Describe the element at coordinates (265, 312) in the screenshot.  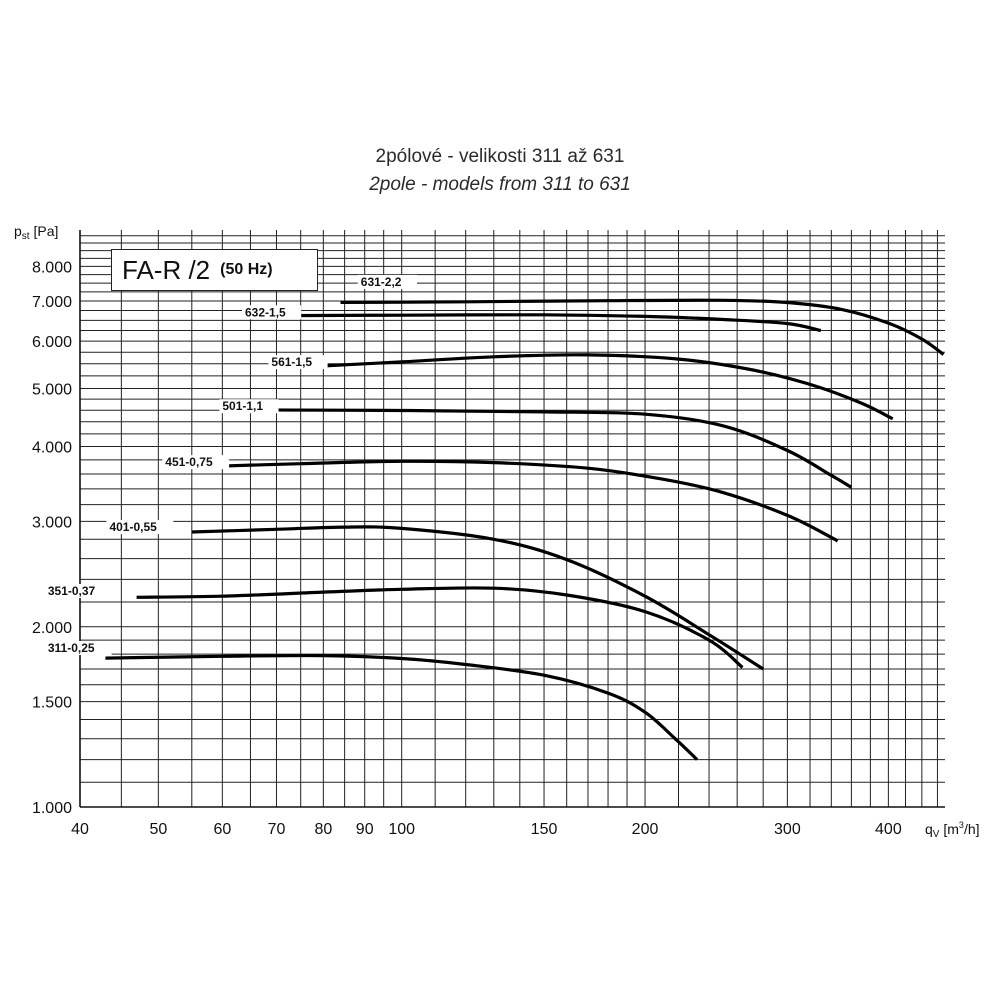
I see `curve-label: 632-1,5` at that location.